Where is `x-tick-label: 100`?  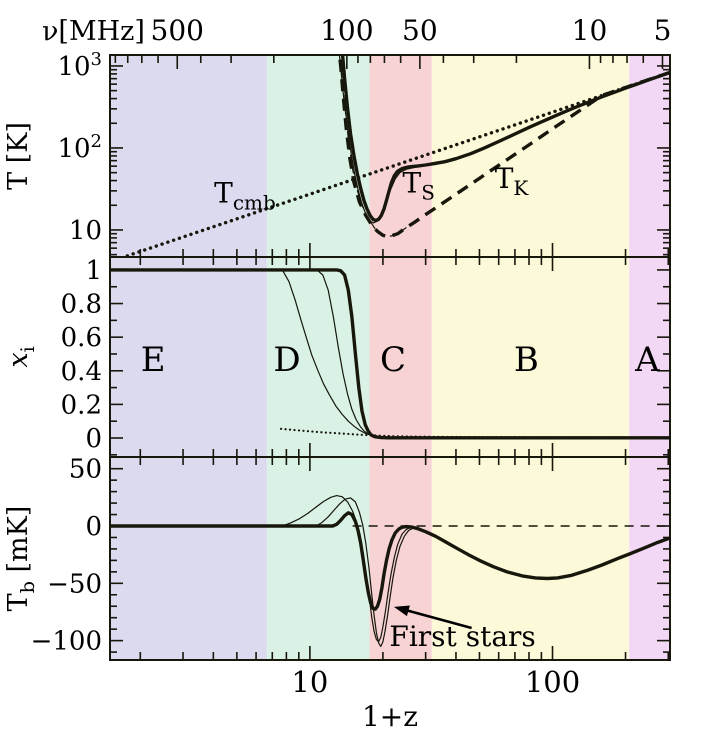
x-tick-label: 100 is located at coordinates (552, 682).